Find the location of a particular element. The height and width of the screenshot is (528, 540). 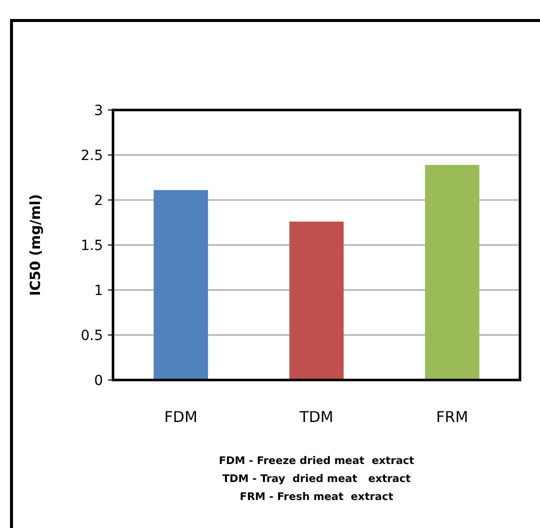

y-tick-label: 0 is located at coordinates (98, 380).